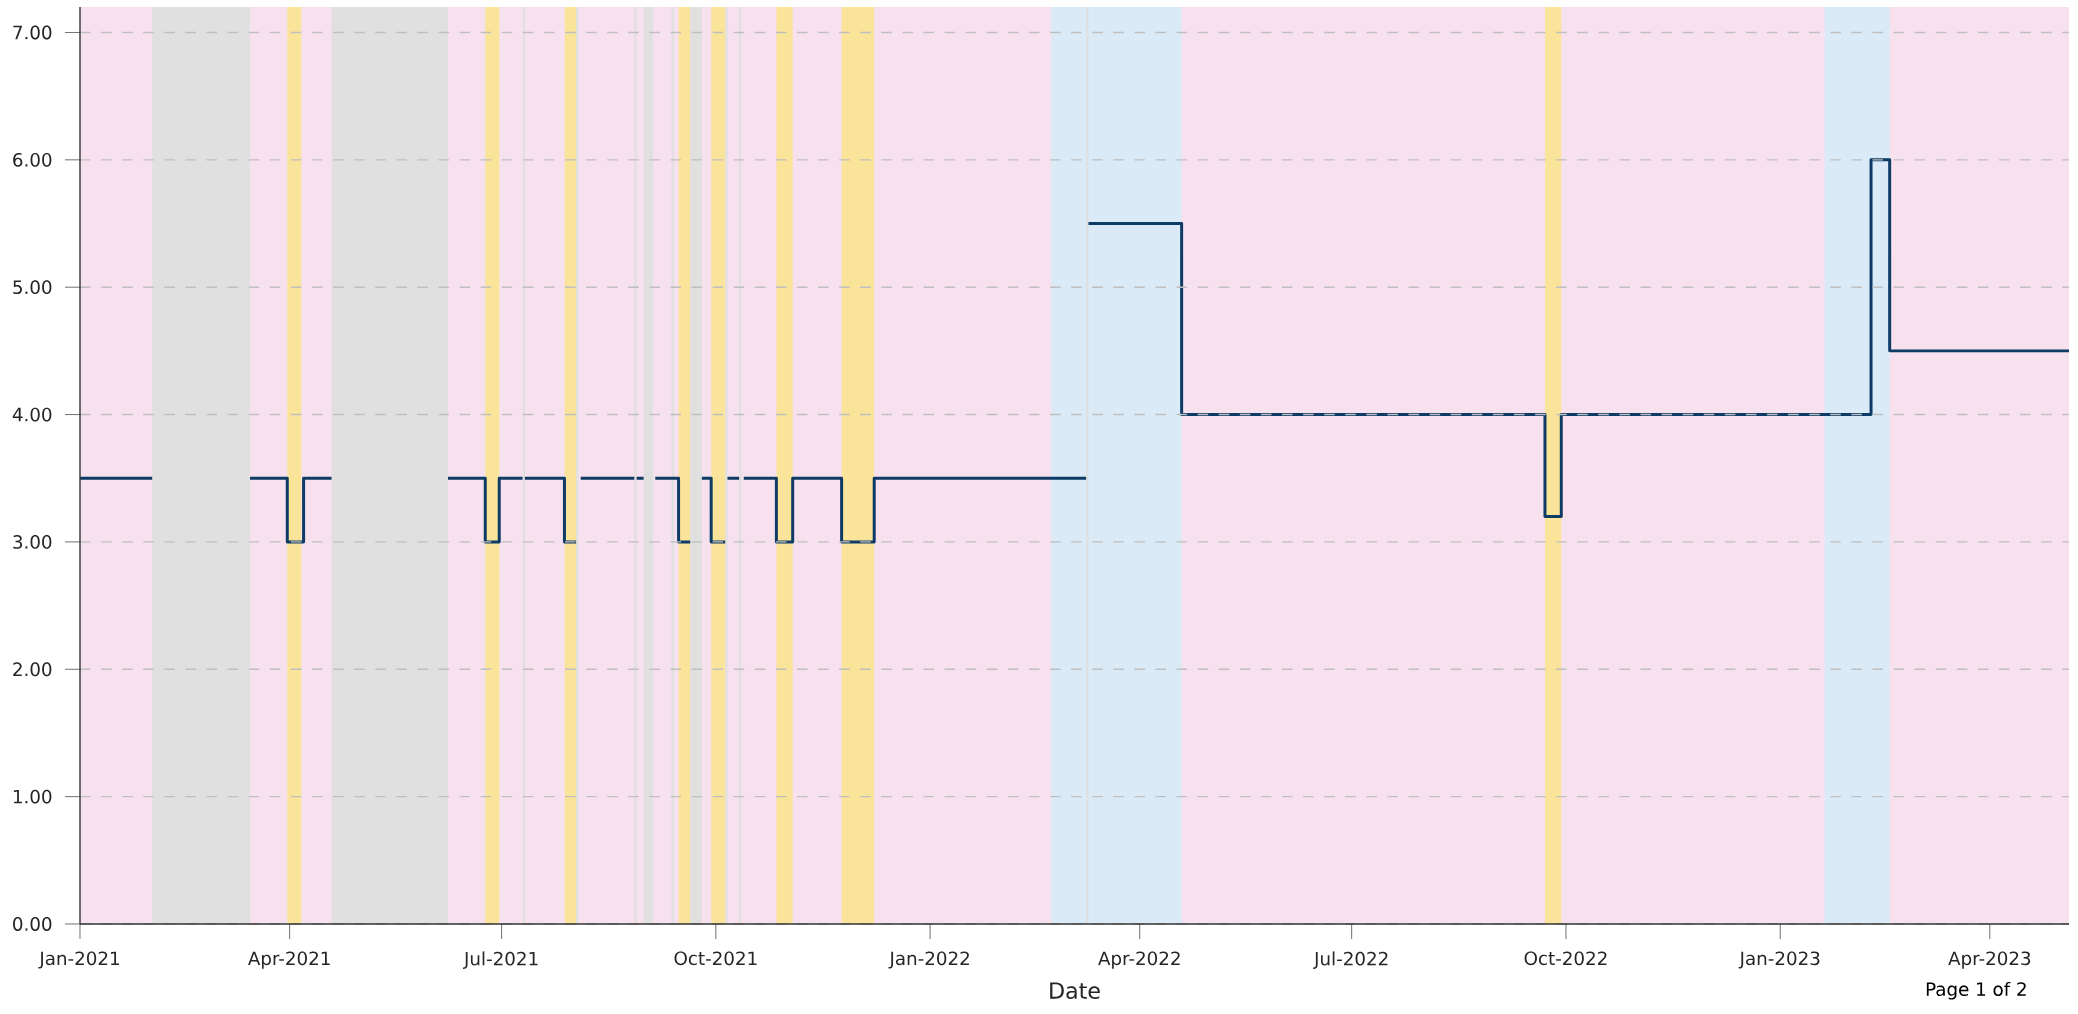 This screenshot has height=1014, width=2078. What do you see at coordinates (1989, 960) in the screenshot?
I see `x-tick-label: Apr-2023` at bounding box center [1989, 960].